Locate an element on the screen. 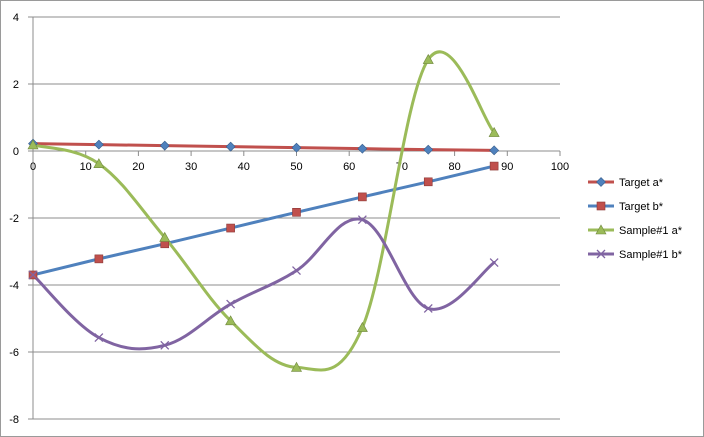 The height and width of the screenshot is (437, 704). x-tick-label: 80 is located at coordinates (454, 167).